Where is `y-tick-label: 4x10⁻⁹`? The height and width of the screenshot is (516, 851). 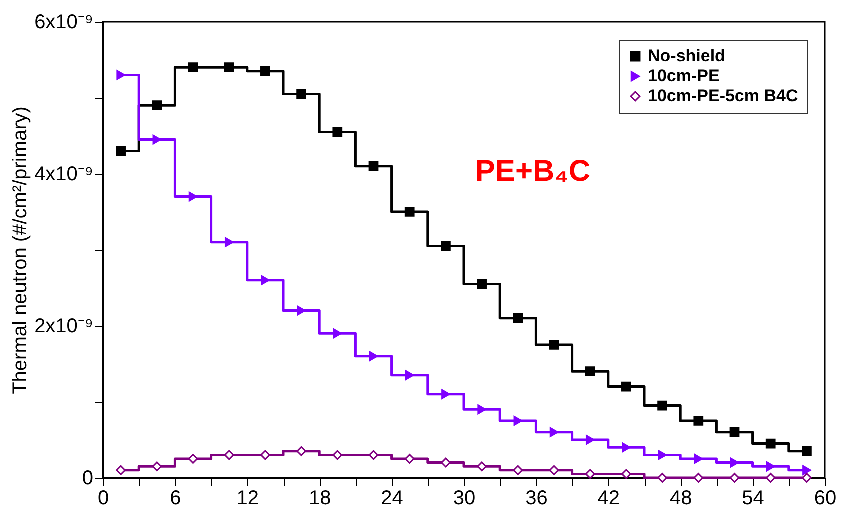
y-tick-label: 4x10⁻⁹ is located at coordinates (64, 175).